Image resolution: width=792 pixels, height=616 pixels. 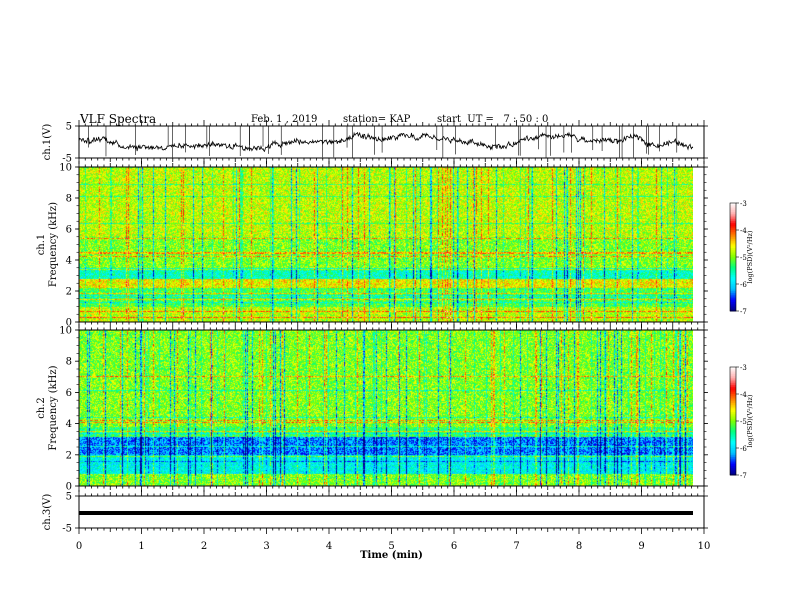 I want to click on colorbar-tick-label: -6, so click(x=743, y=285).